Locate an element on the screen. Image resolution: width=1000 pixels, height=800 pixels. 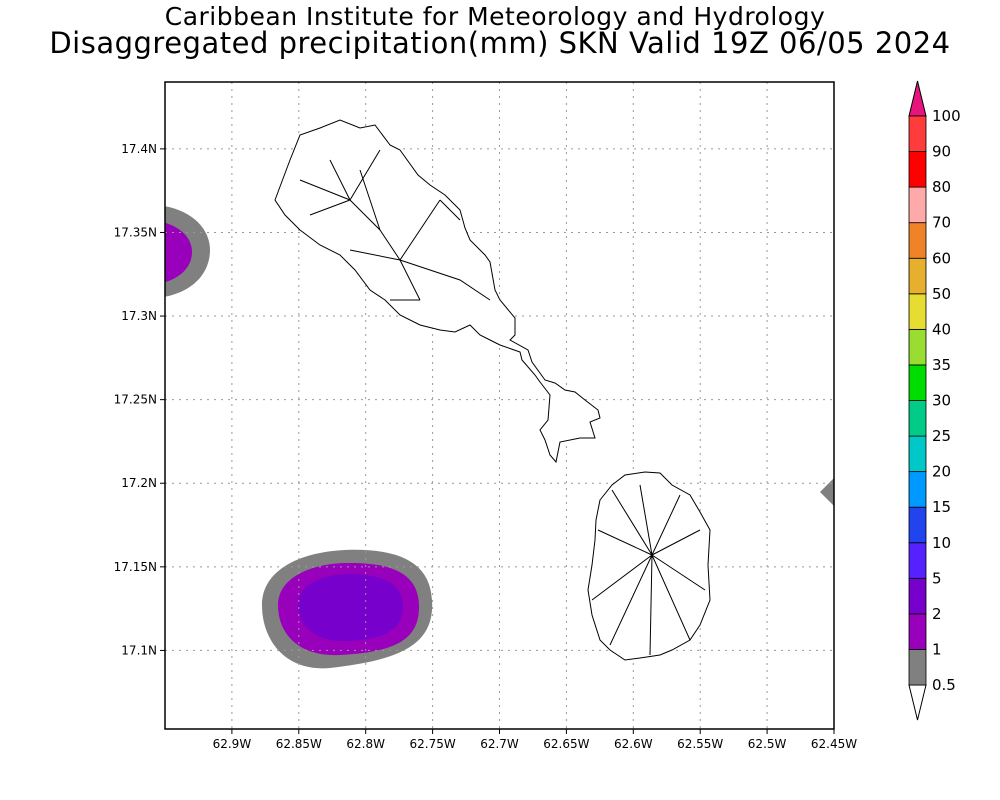
colorbar-label: 80 is located at coordinates (941, 187).